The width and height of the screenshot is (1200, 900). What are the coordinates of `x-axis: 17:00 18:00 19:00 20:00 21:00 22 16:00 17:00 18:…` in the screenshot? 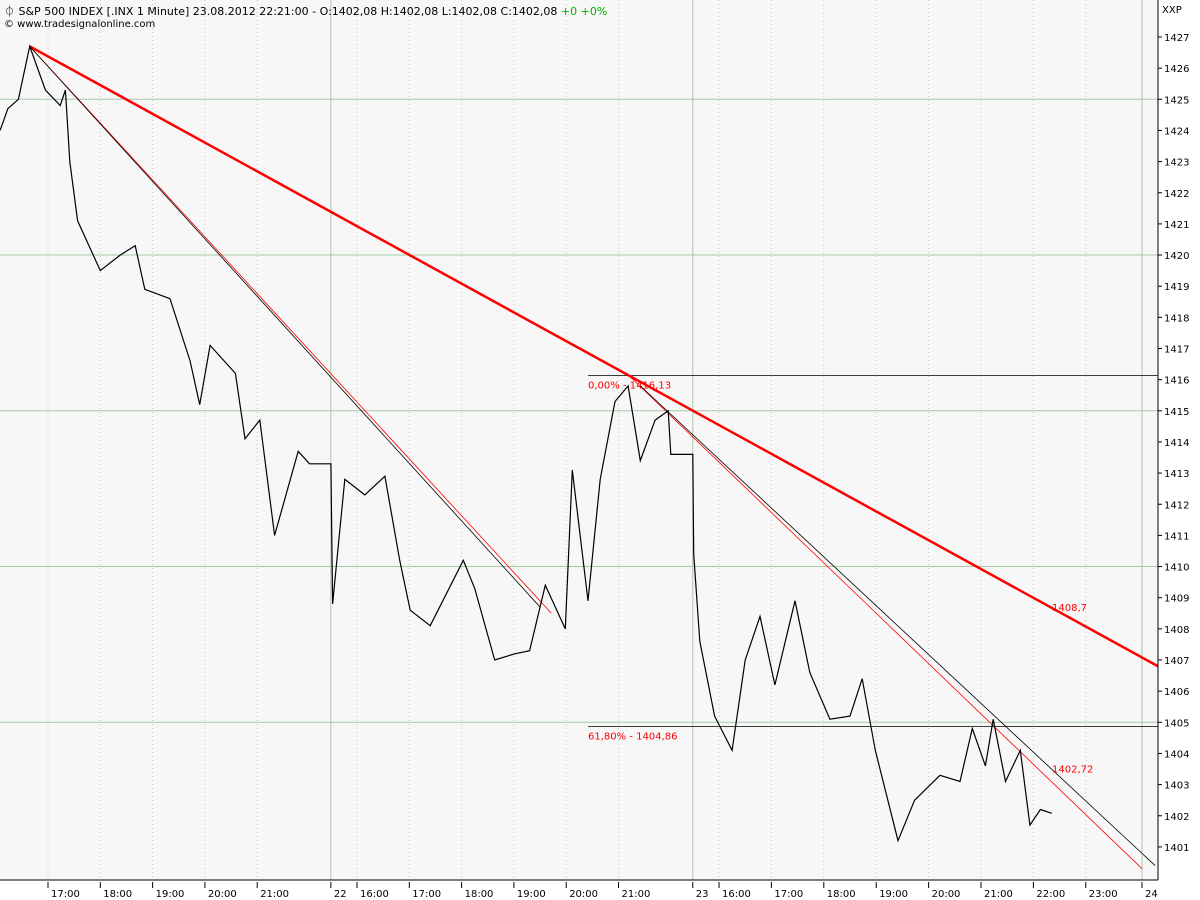 It's located at (602, 891).